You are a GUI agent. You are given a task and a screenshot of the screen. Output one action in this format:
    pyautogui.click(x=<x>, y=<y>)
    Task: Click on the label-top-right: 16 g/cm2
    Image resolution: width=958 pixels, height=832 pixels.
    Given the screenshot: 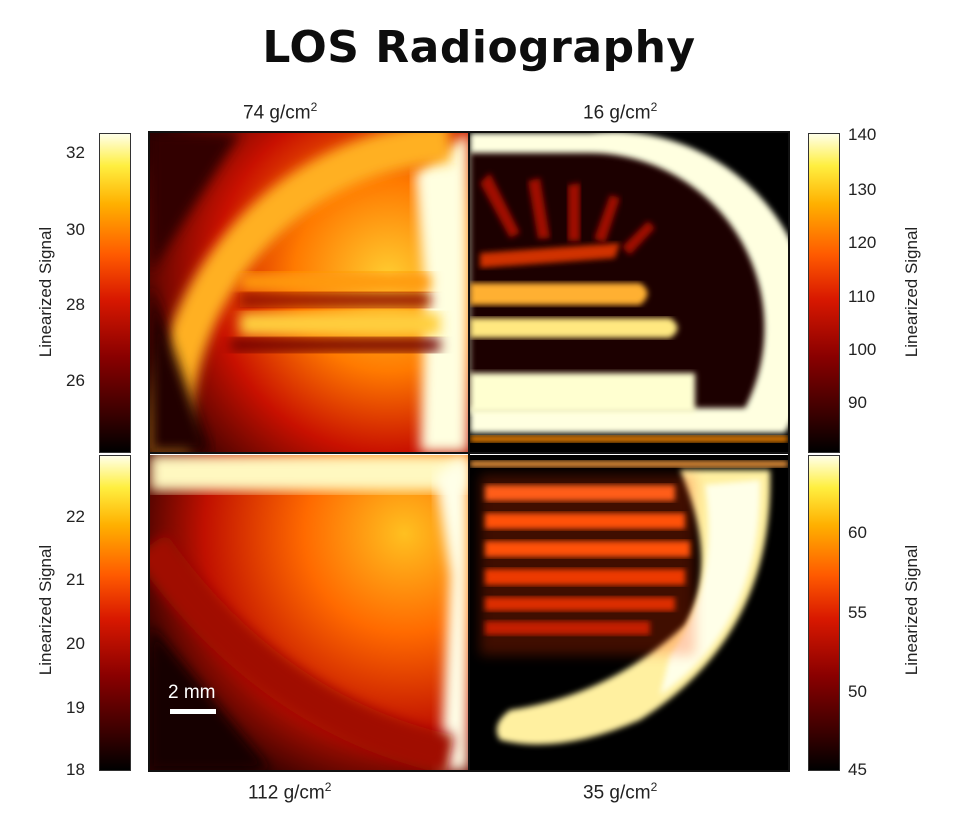 What is the action you would take?
    pyautogui.click(x=620, y=112)
    